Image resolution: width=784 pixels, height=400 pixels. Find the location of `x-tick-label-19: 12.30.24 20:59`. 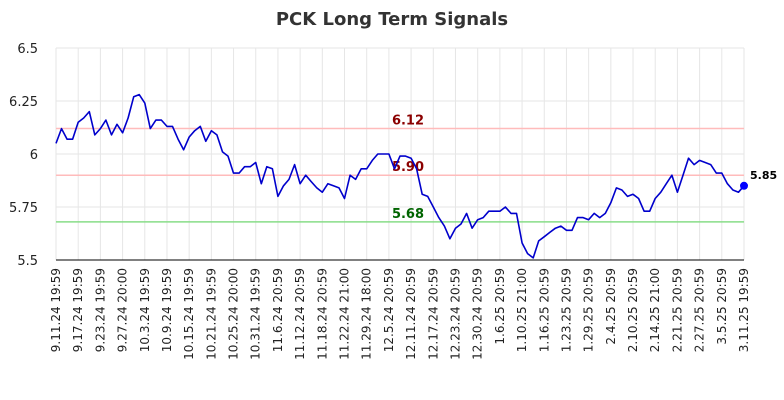

x-tick-label-19: 12.30.24 20:59 is located at coordinates (478, 314).